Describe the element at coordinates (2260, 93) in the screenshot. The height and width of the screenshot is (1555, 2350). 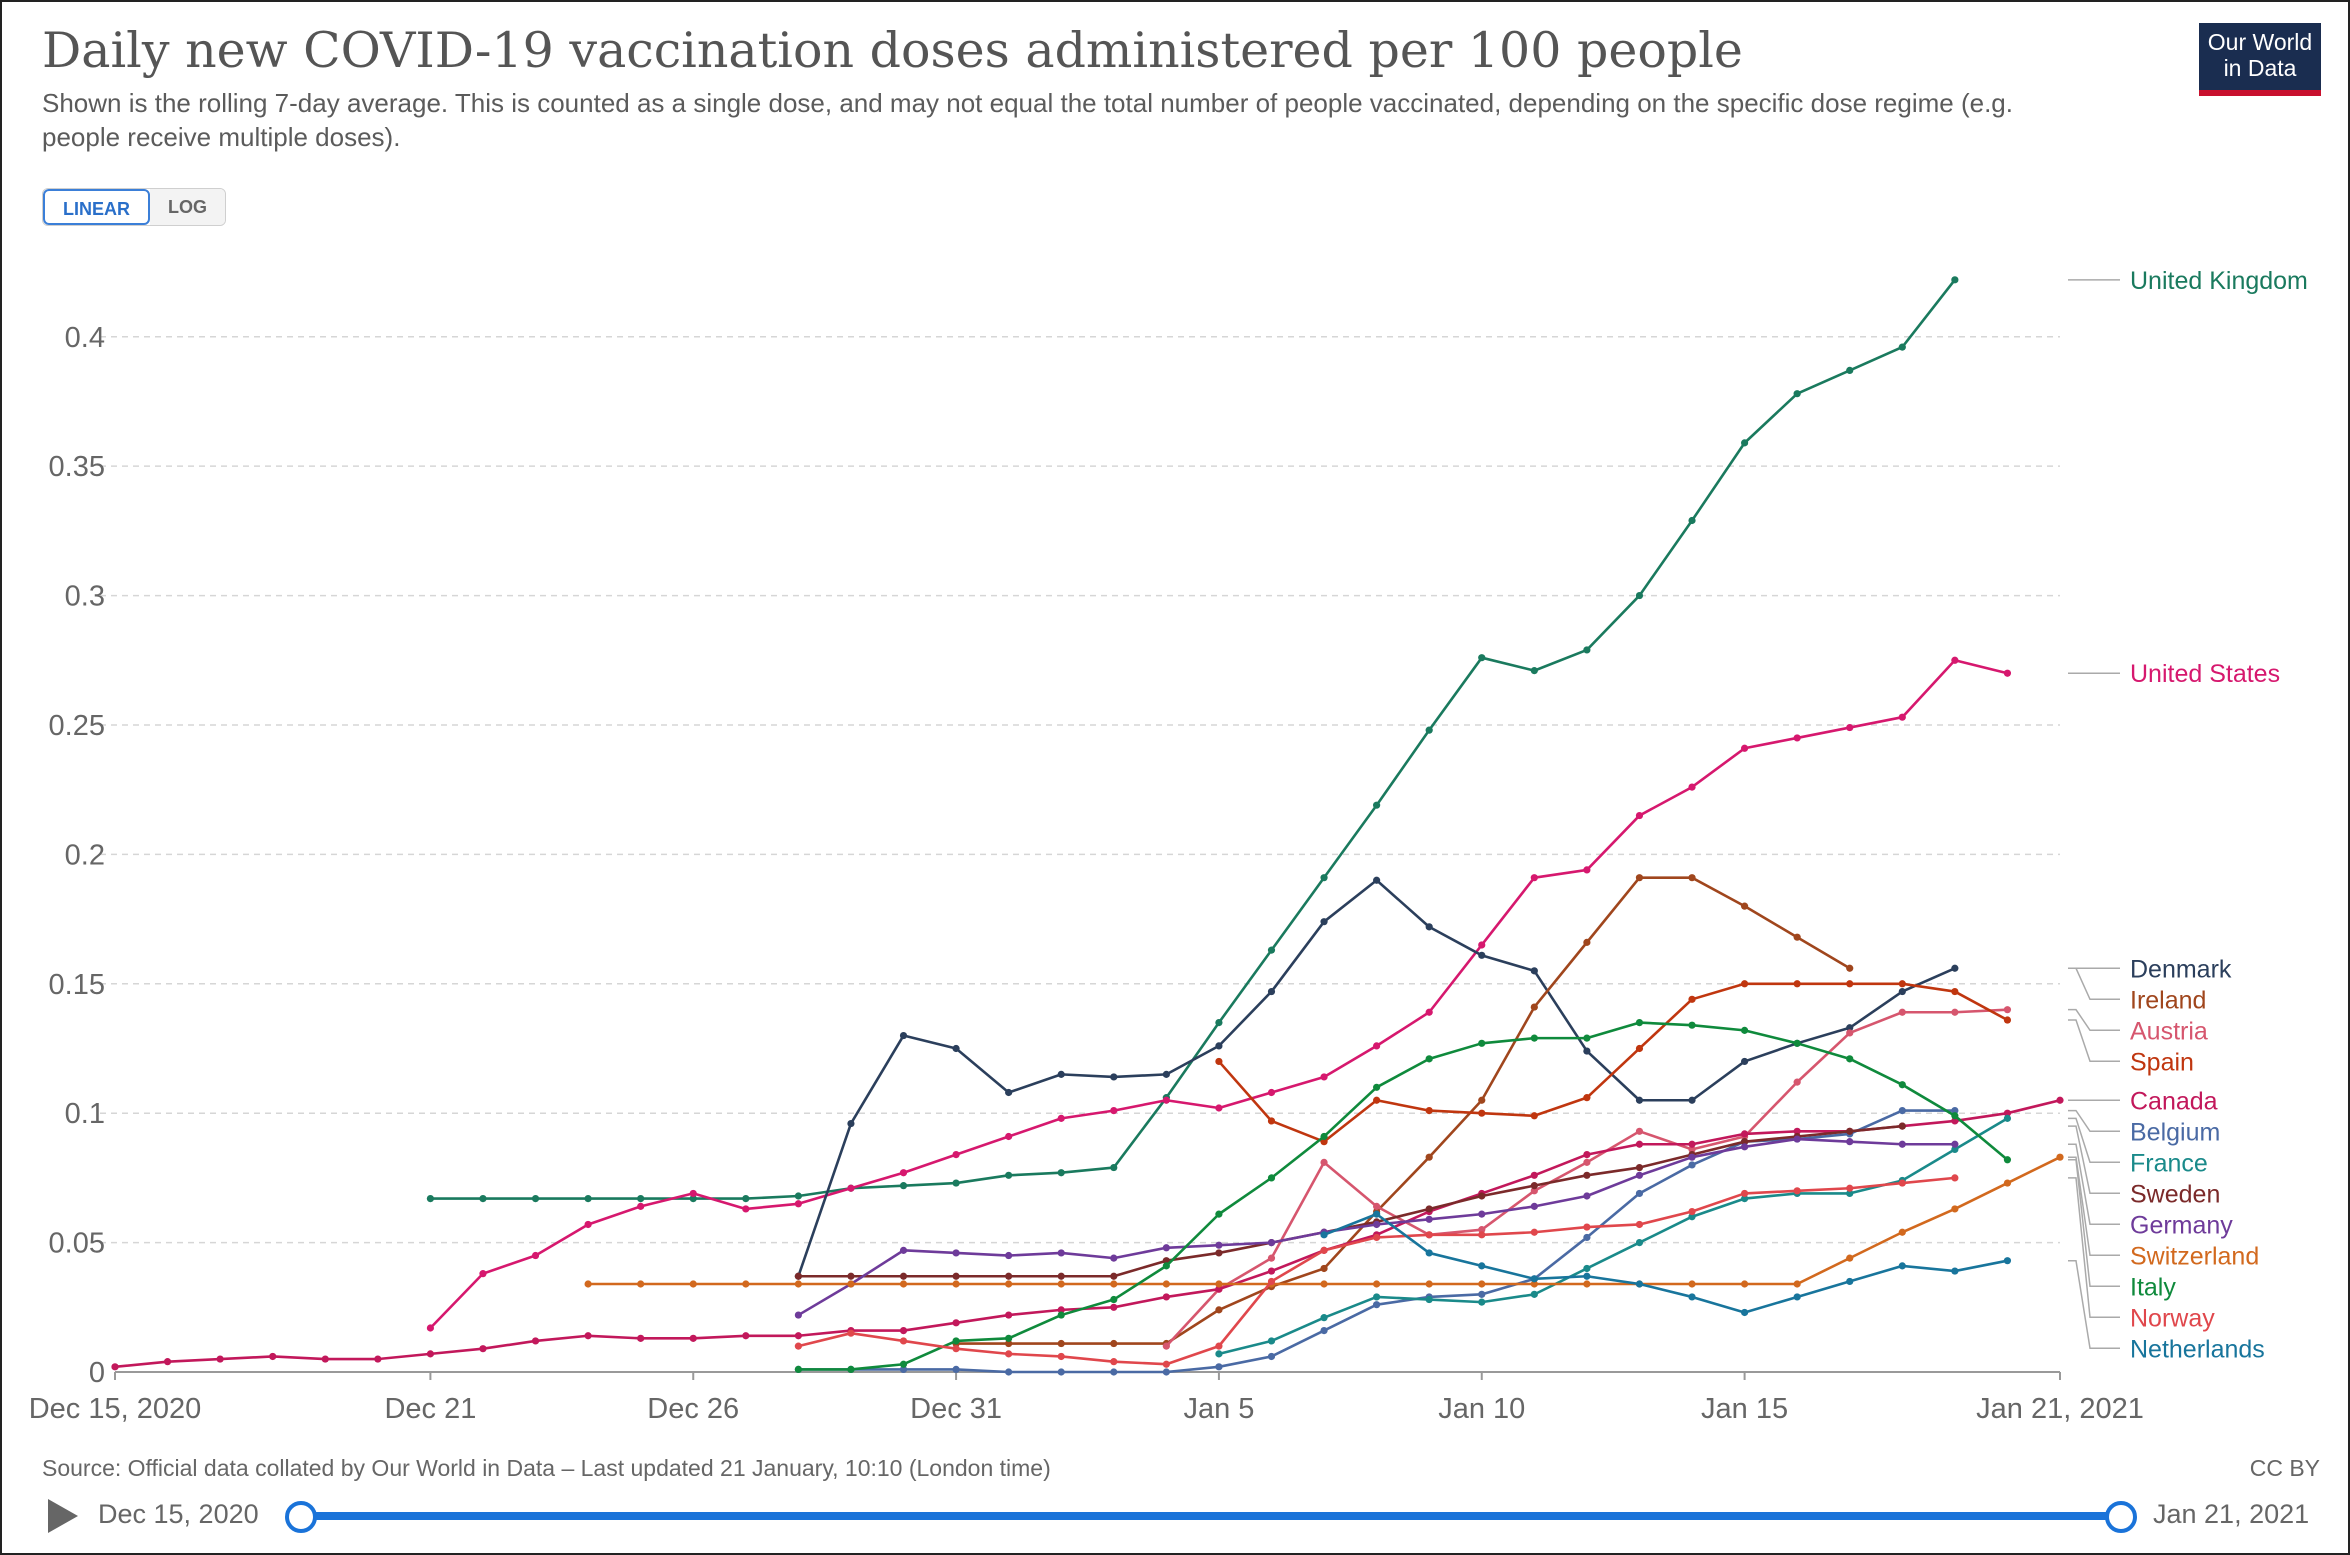
I see `logo-accent-bar` at that location.